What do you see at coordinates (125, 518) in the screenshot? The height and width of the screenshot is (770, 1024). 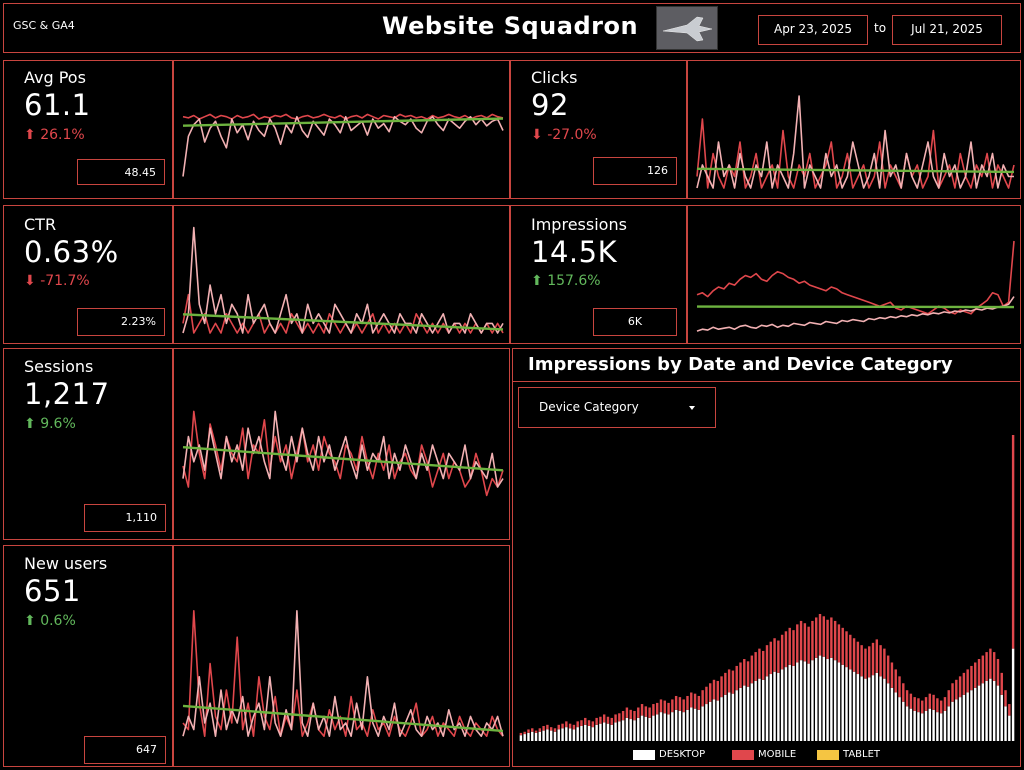 I see `previous-value: 1,110` at bounding box center [125, 518].